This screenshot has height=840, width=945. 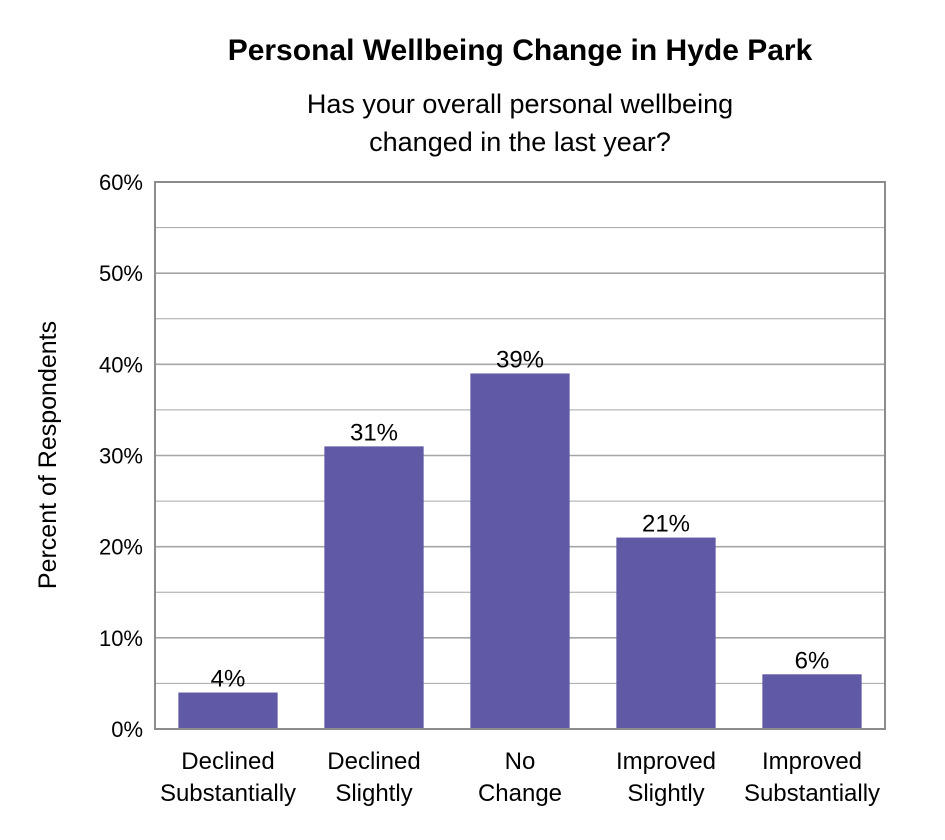 I want to click on x-category-label: No, so click(x=520, y=761).